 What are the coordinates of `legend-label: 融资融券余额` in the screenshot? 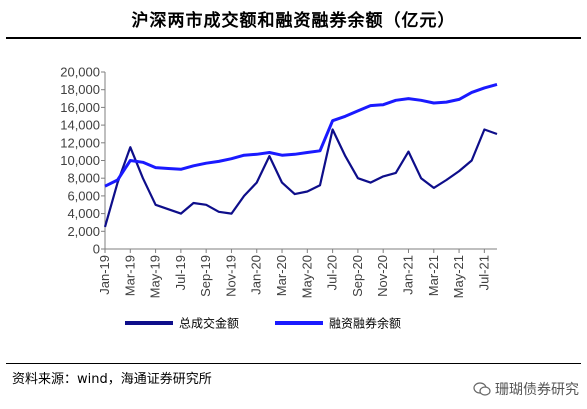 It's located at (365, 323).